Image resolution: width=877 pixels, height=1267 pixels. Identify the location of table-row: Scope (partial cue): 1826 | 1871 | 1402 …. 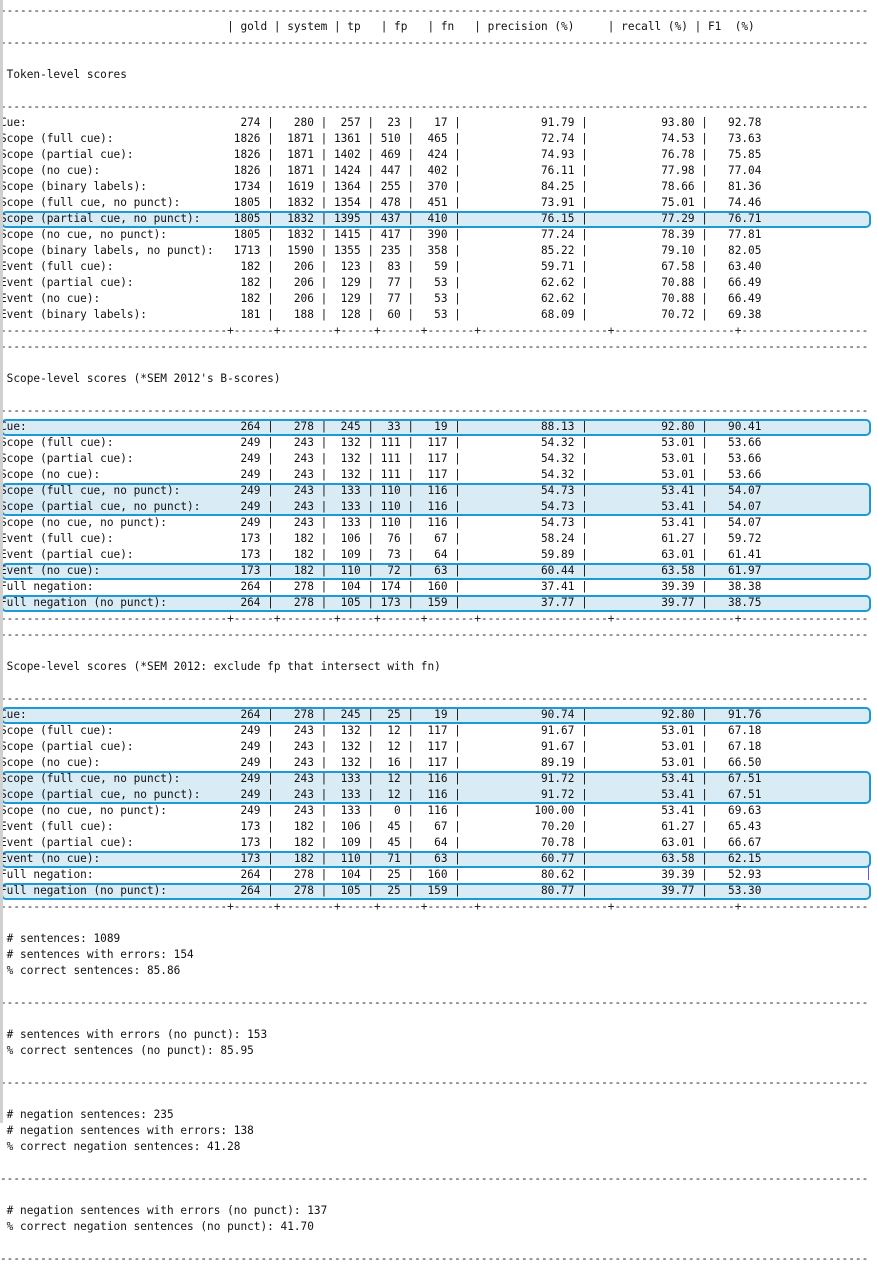
(381, 154).